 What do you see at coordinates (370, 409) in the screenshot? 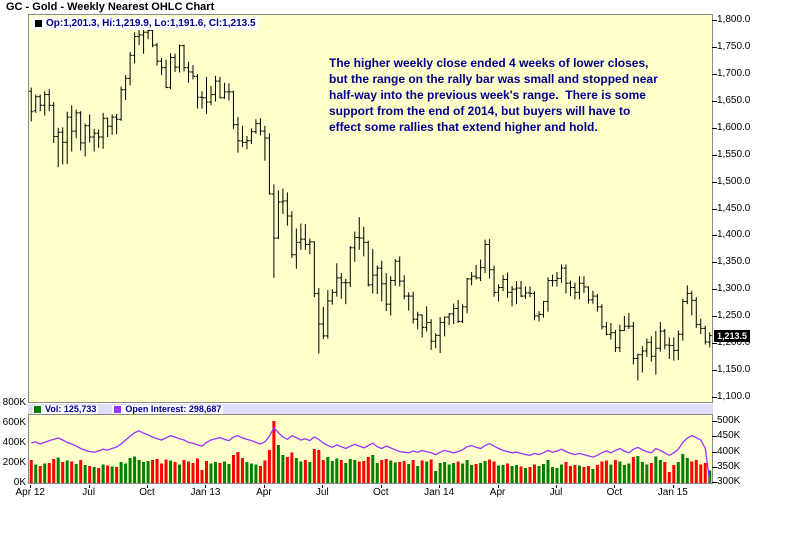
I see `lower-panel-header: Vol: 125,733 Open Interest: 298,687` at bounding box center [370, 409].